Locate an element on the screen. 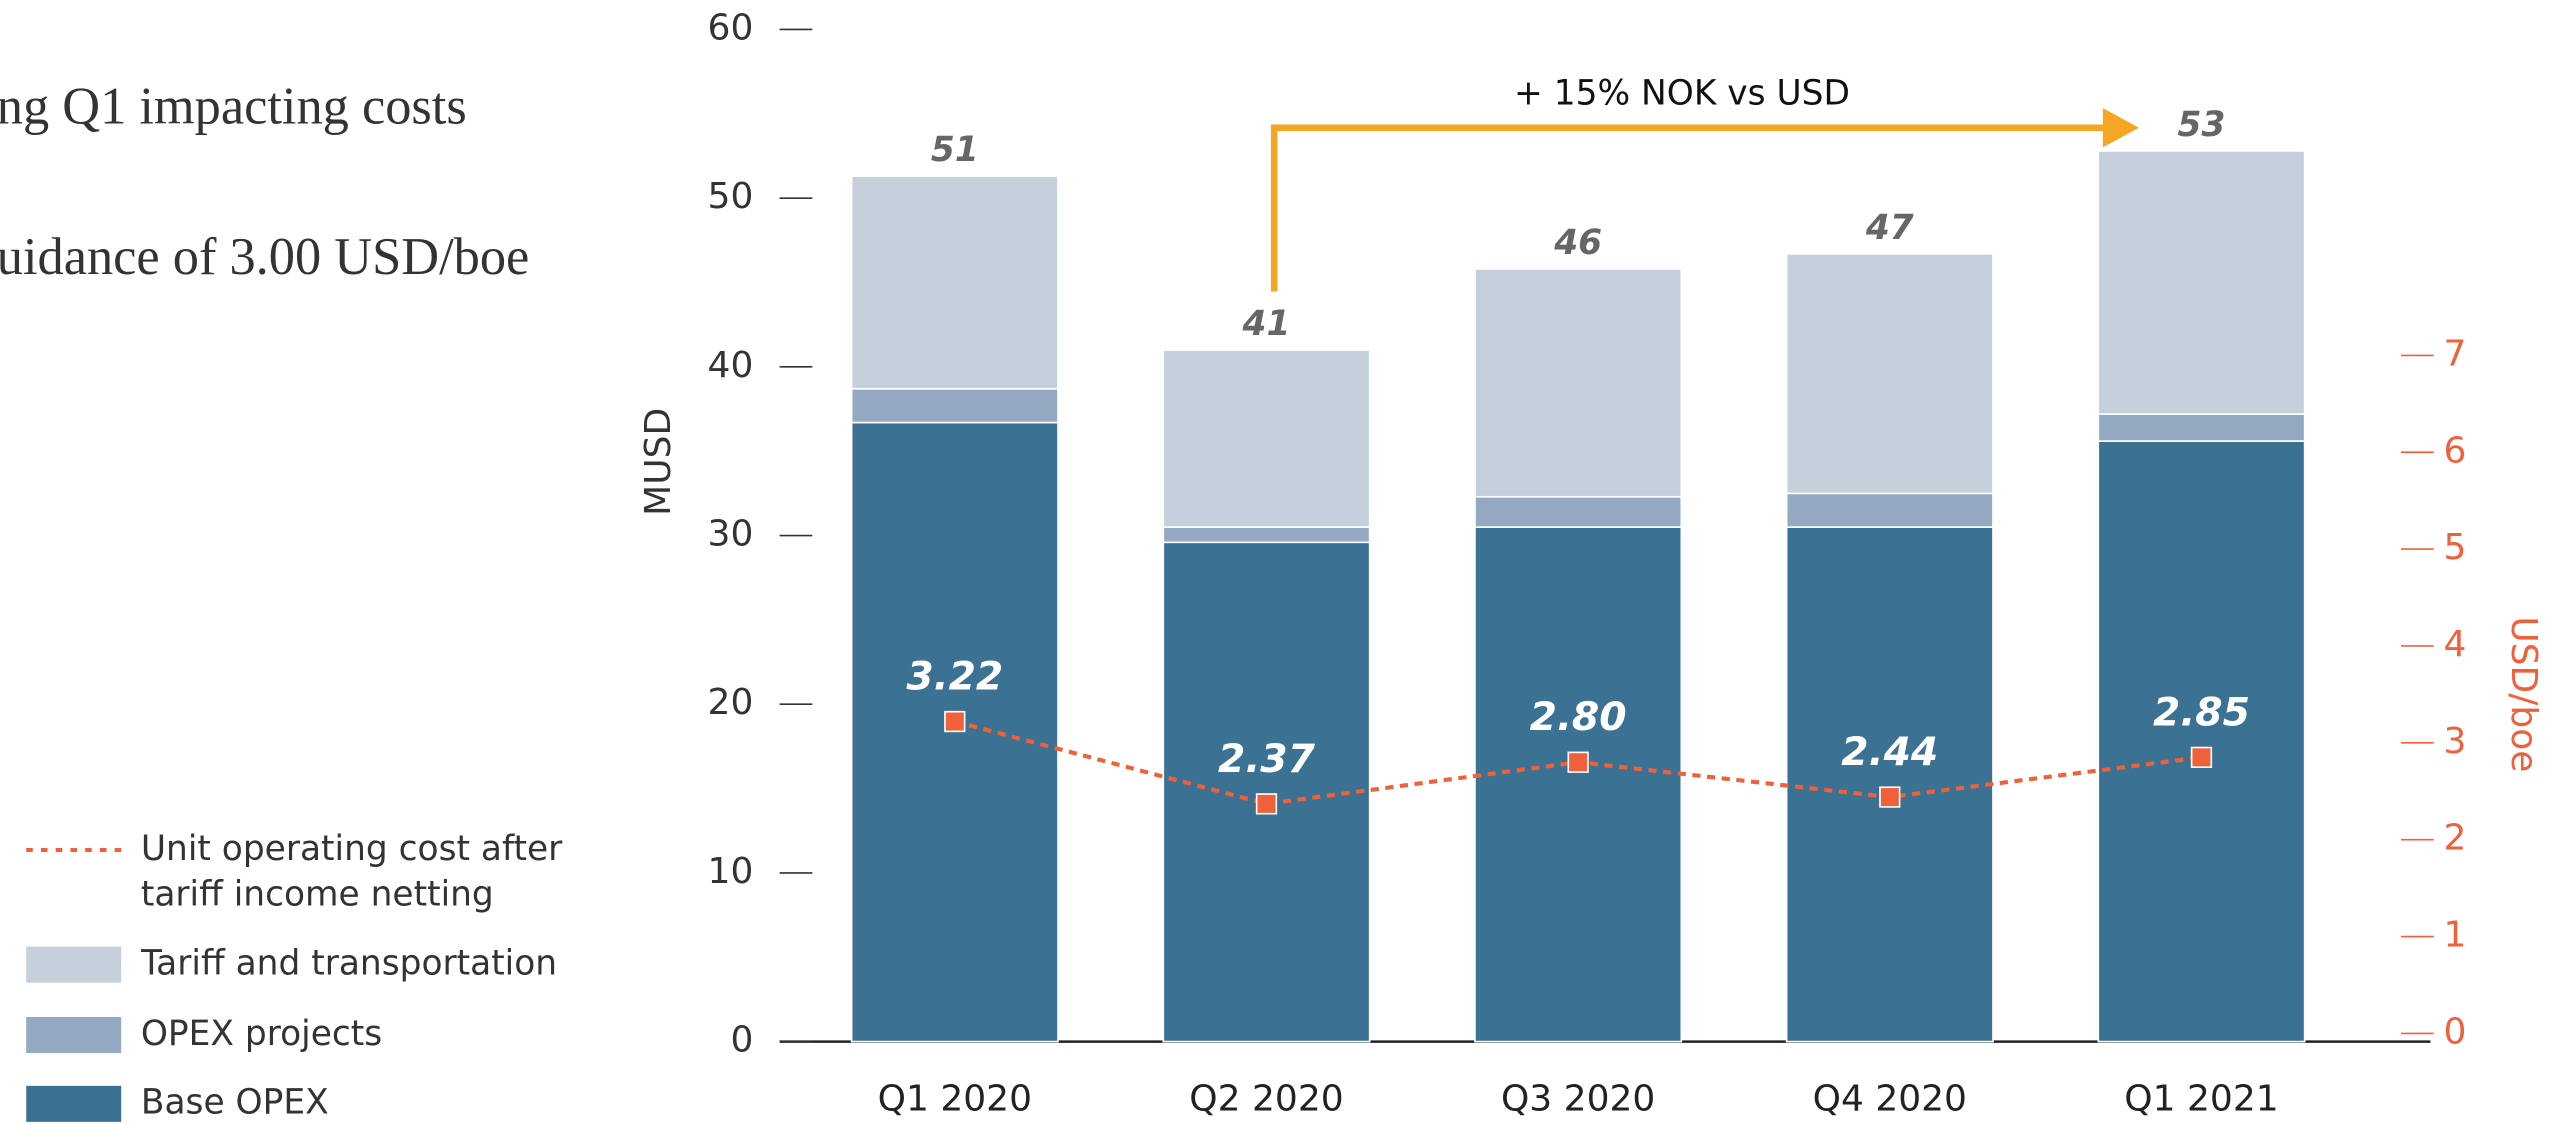 This screenshot has height=1123, width=2568. y2-tick-label: 5 is located at coordinates (2455, 547).